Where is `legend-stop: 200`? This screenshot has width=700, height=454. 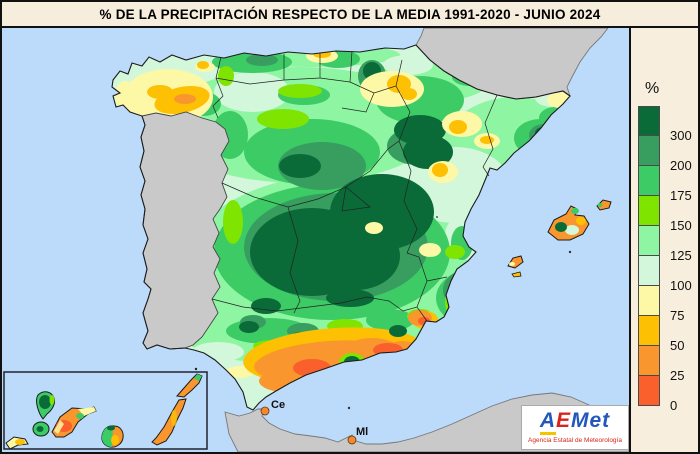
legend-stop: 200 is located at coordinates (667, 154).